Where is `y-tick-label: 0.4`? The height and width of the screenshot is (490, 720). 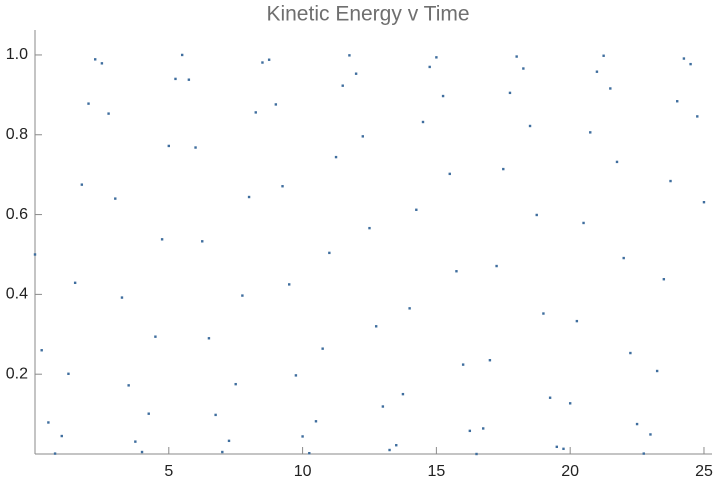
y-tick-label: 0.4 is located at coordinates (17, 294).